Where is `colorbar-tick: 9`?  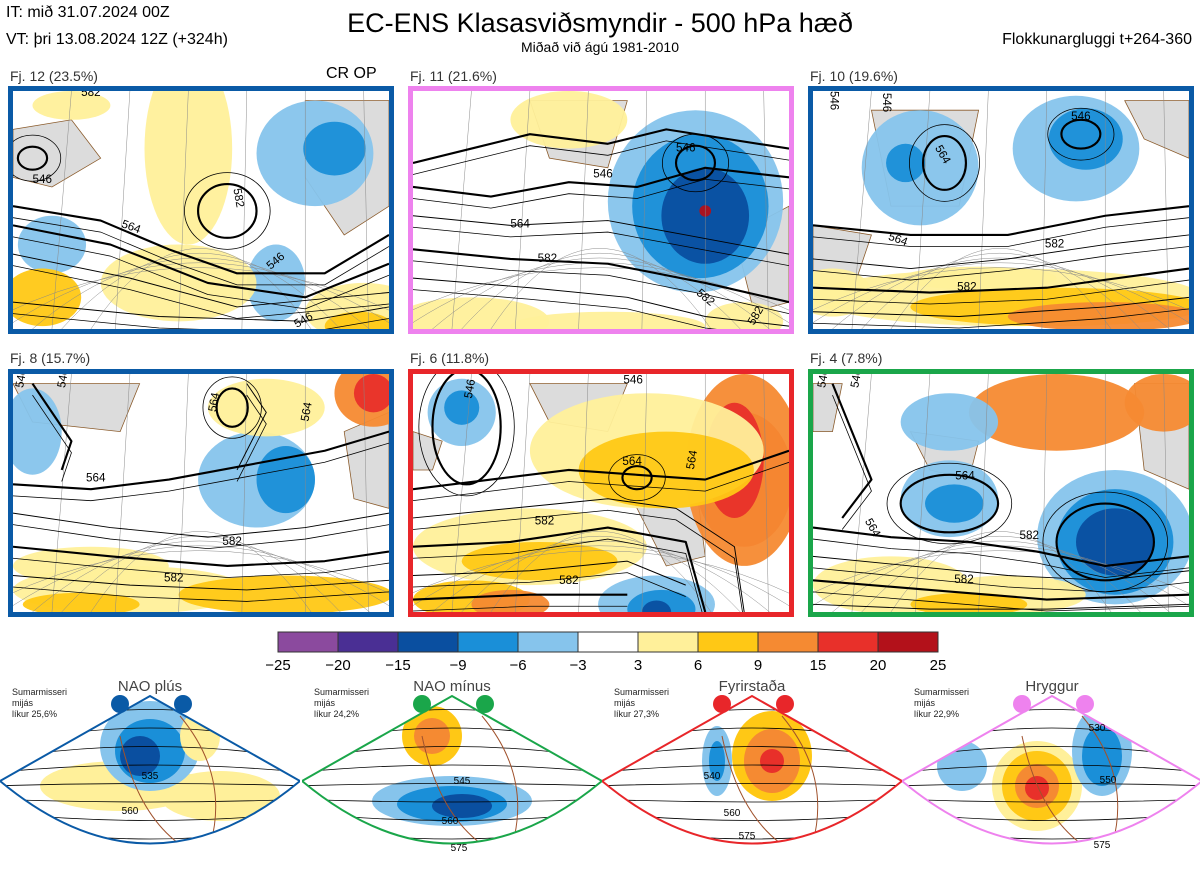
colorbar-tick: 9 is located at coordinates (758, 665).